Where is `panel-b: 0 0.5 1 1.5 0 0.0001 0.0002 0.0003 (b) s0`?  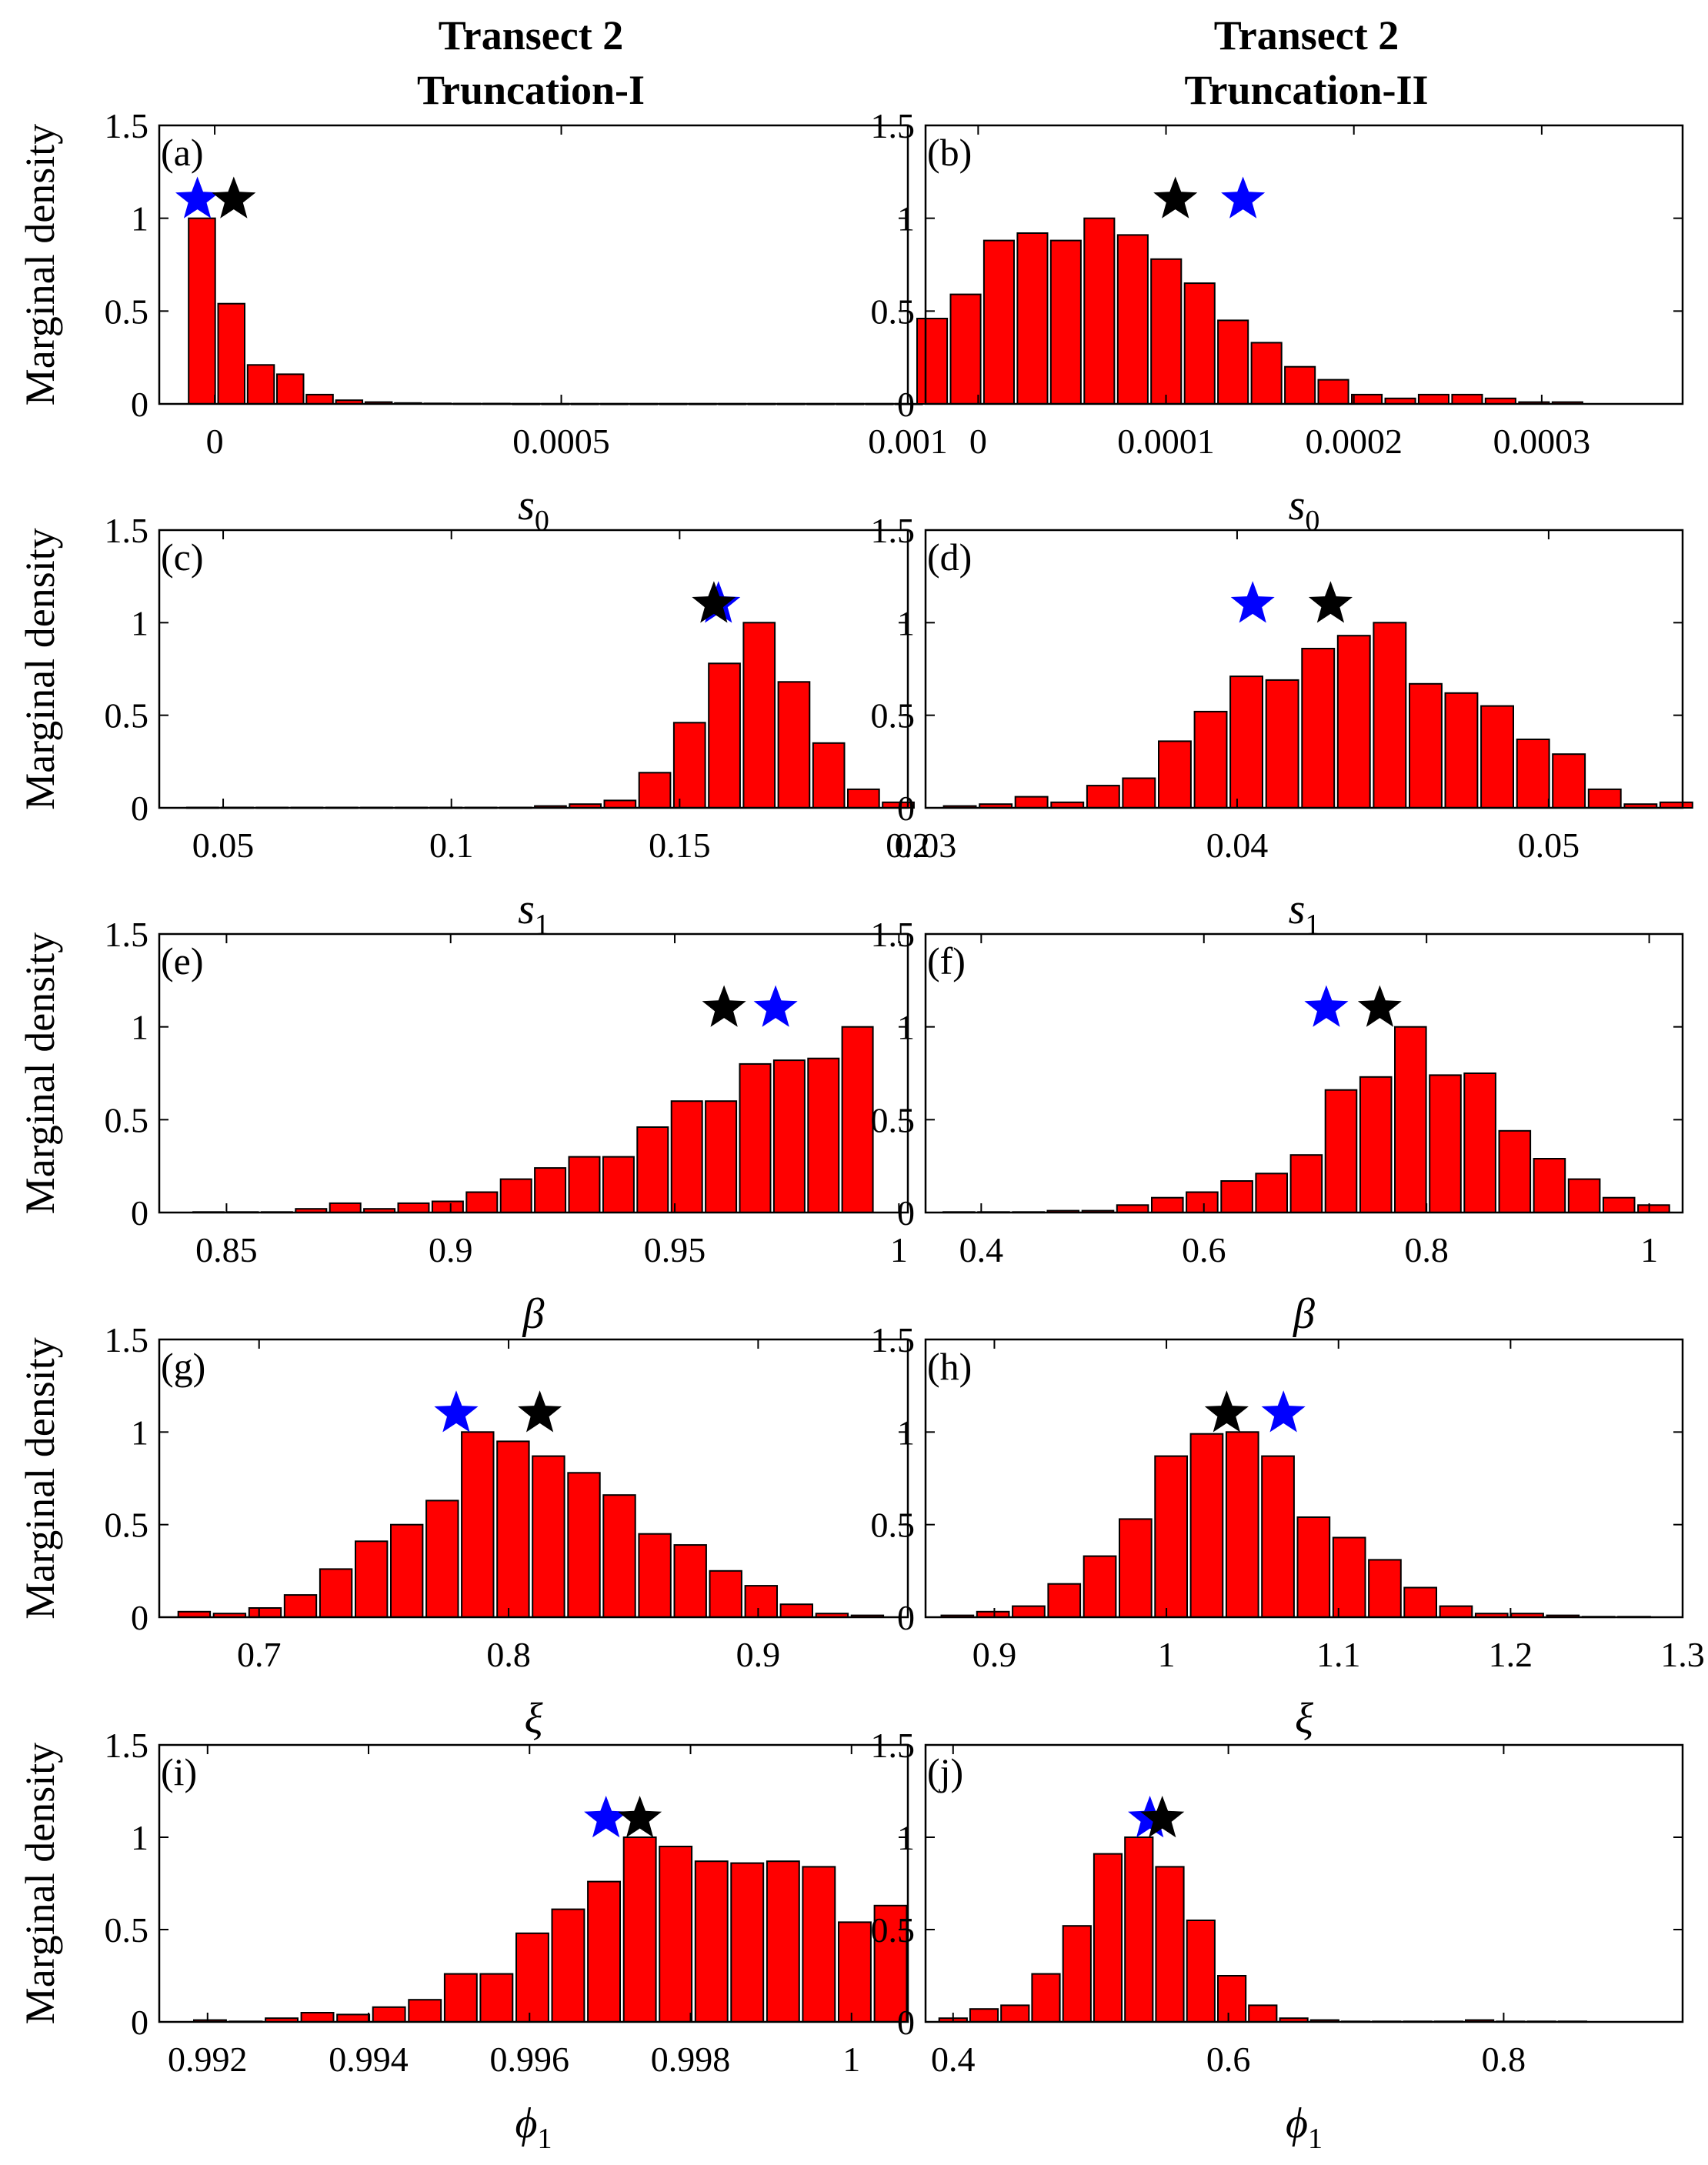
panel-b: 0 0.5 1 1.5 0 0.0001 0.0002 0.0003 (b) s0 is located at coordinates (1278, 321).